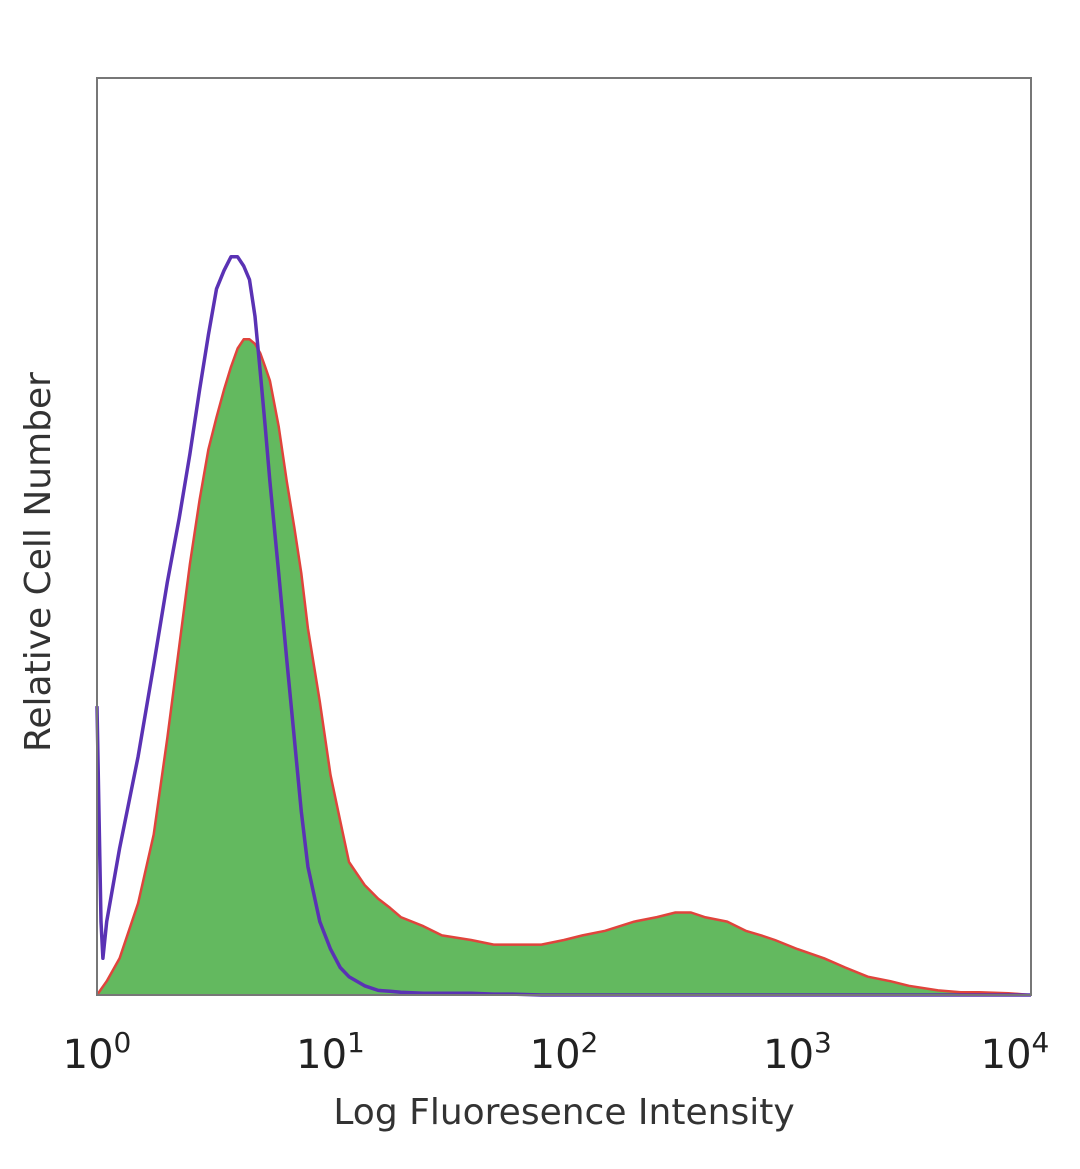 Image resolution: width=1080 pixels, height=1169 pixels. I want to click on x-tick-labels: 100 101 102 103 104, so click(556, 1052).